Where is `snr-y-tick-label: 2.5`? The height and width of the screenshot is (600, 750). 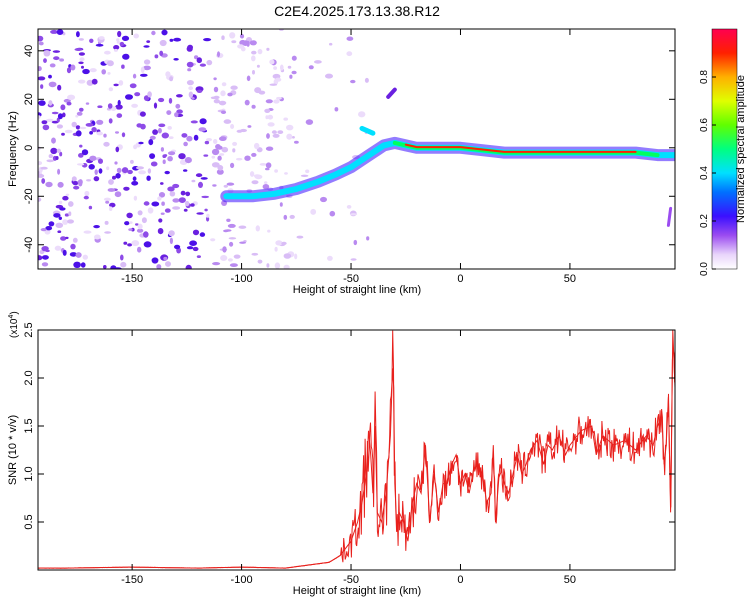
snr-y-tick-label: 2.5 is located at coordinates (29, 329).